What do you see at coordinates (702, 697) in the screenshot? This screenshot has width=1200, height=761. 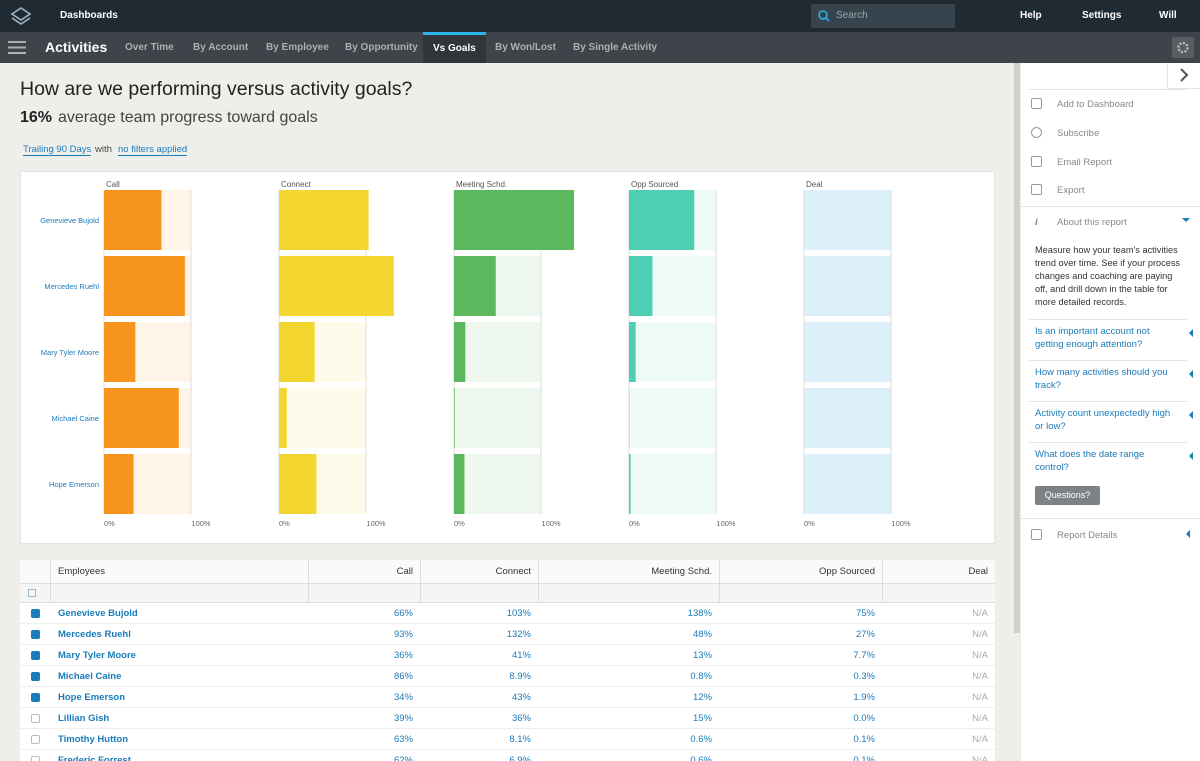 I see `table-cell: 12%` at bounding box center [702, 697].